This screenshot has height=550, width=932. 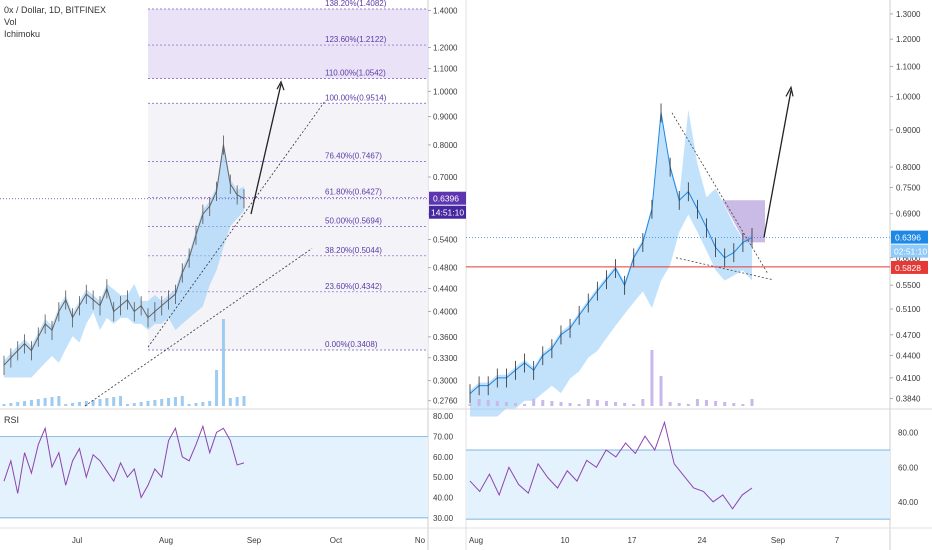 What do you see at coordinates (445, 381) in the screenshot?
I see `y-tick-label: 0.3000` at bounding box center [445, 381].